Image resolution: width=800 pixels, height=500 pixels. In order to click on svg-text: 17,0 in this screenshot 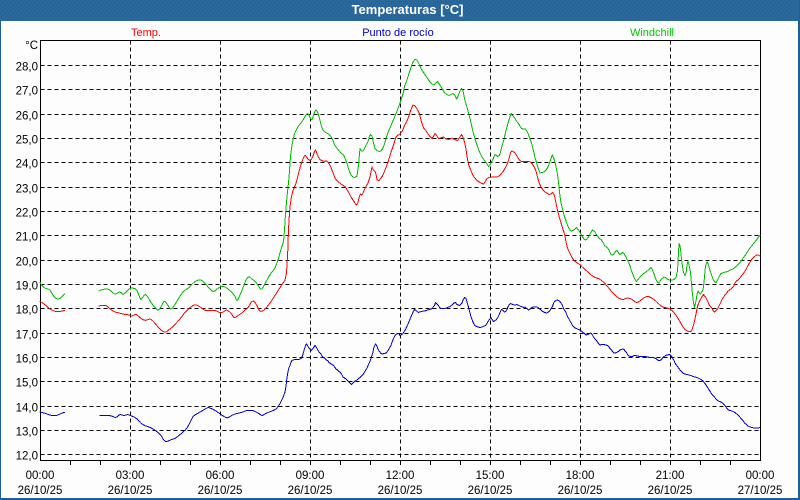, I will do `click(27, 336)`.